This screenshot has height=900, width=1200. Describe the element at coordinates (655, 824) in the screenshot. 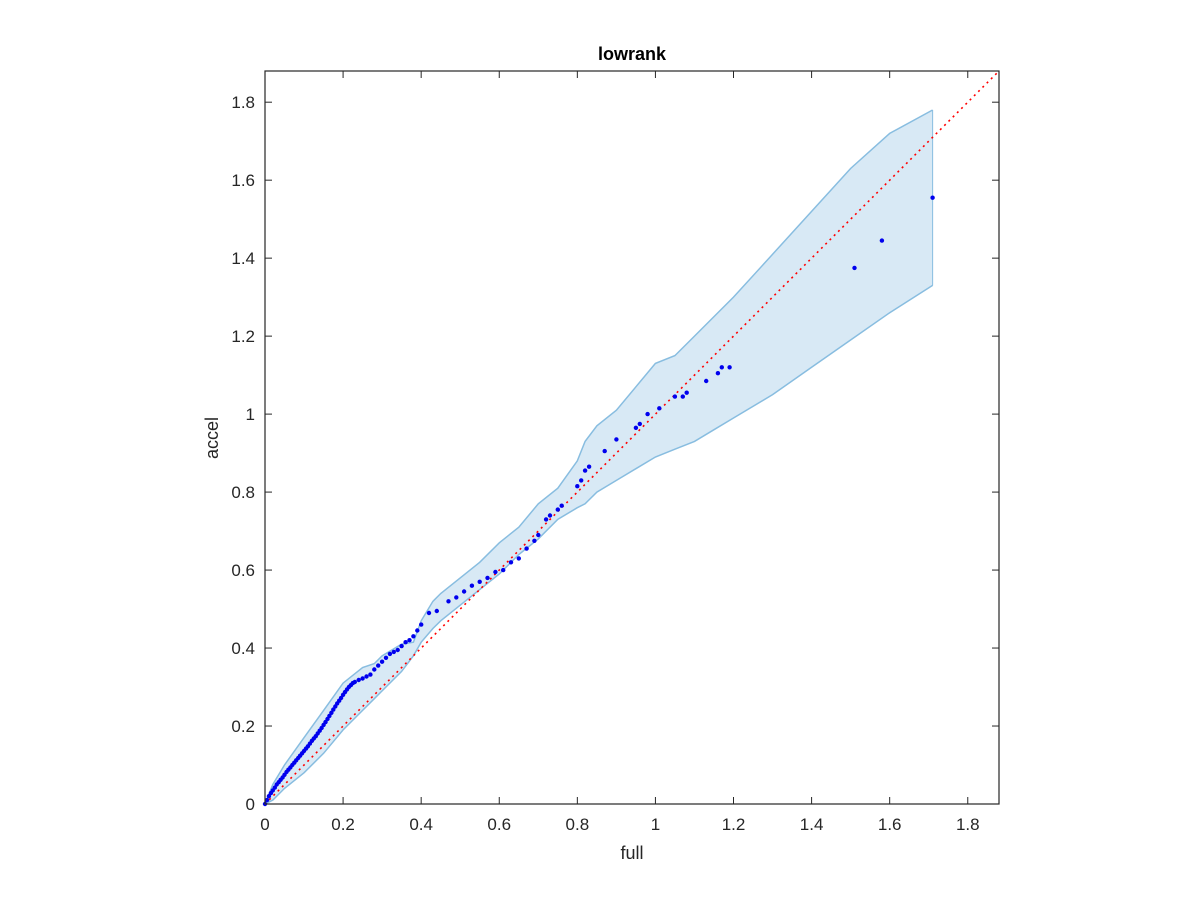

I see `x-tick-label: 1` at that location.